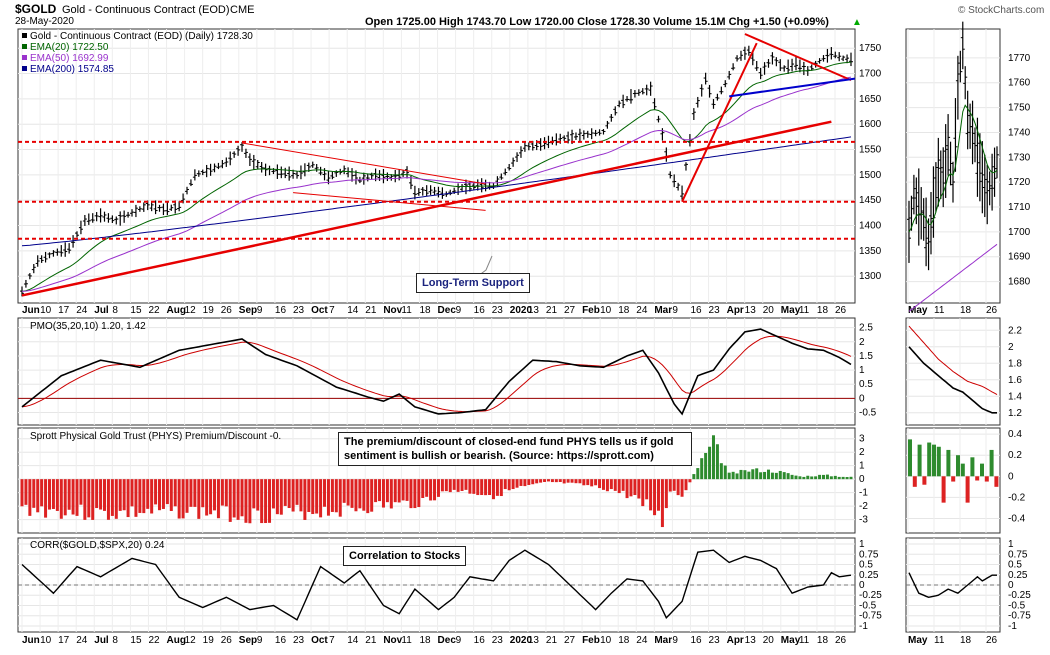 The width and height of the screenshot is (1050, 655). Describe the element at coordinates (1017, 518) in the screenshot. I see `y-tick-side: -0.4` at that location.